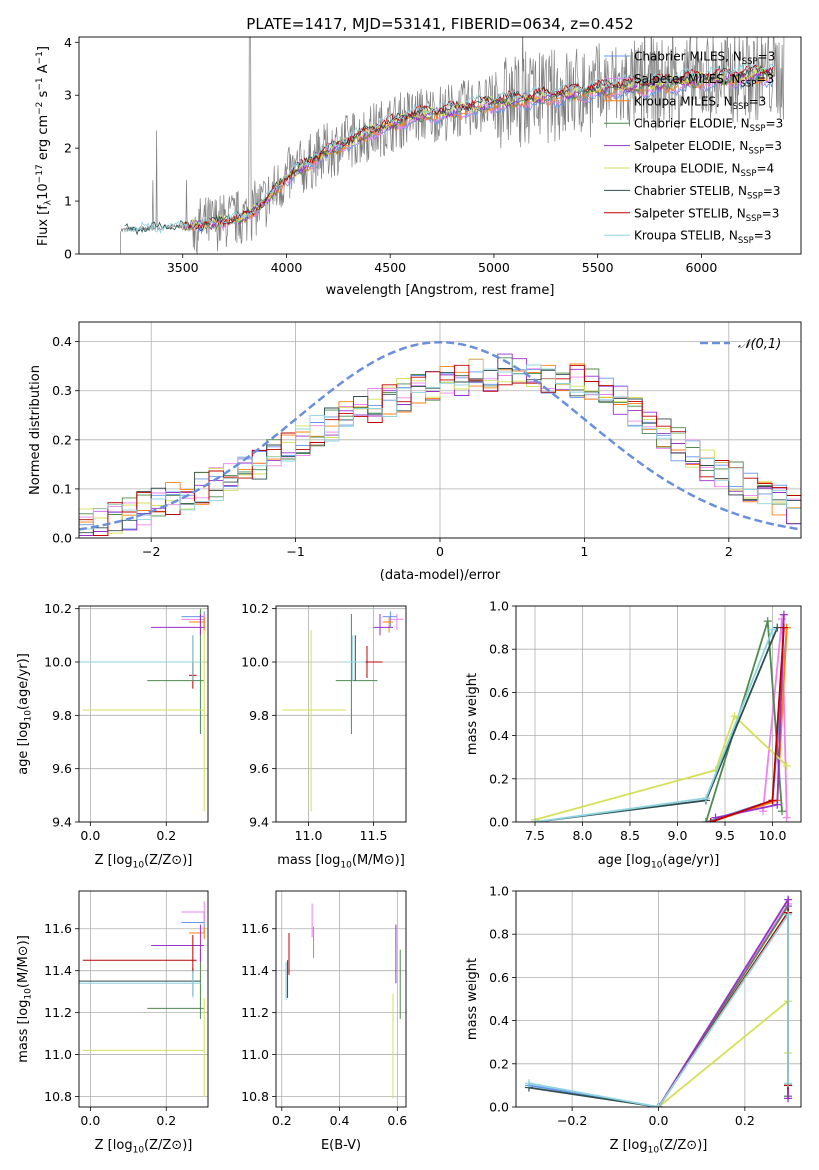 The width and height of the screenshot is (819, 1170). Describe the element at coordinates (691, 146) in the screenshot. I see `legend-entry-name: Salpeter ELODIE, N` at that location.